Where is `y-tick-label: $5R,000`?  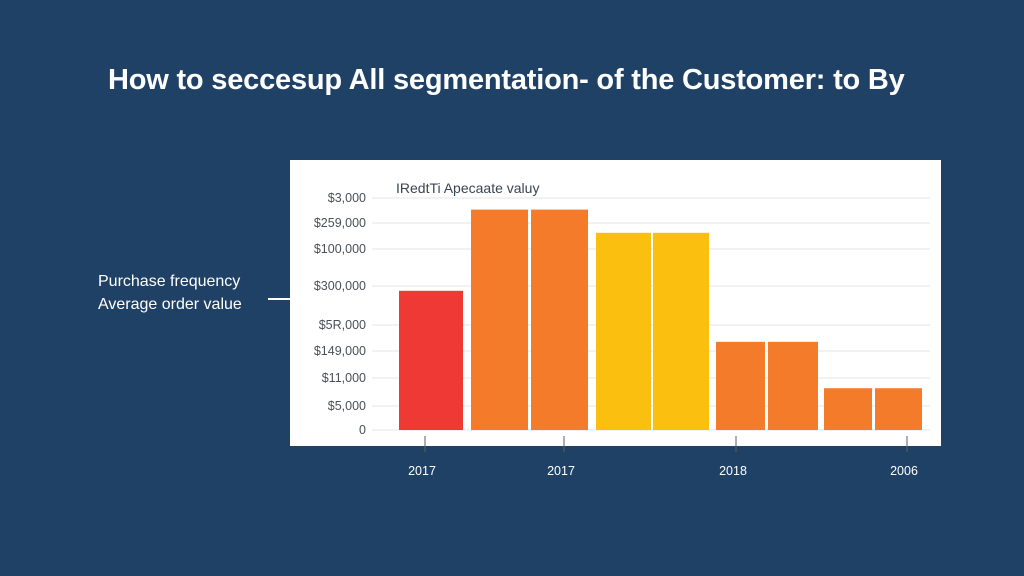 y-tick-label: $5R,000 is located at coordinates (342, 325).